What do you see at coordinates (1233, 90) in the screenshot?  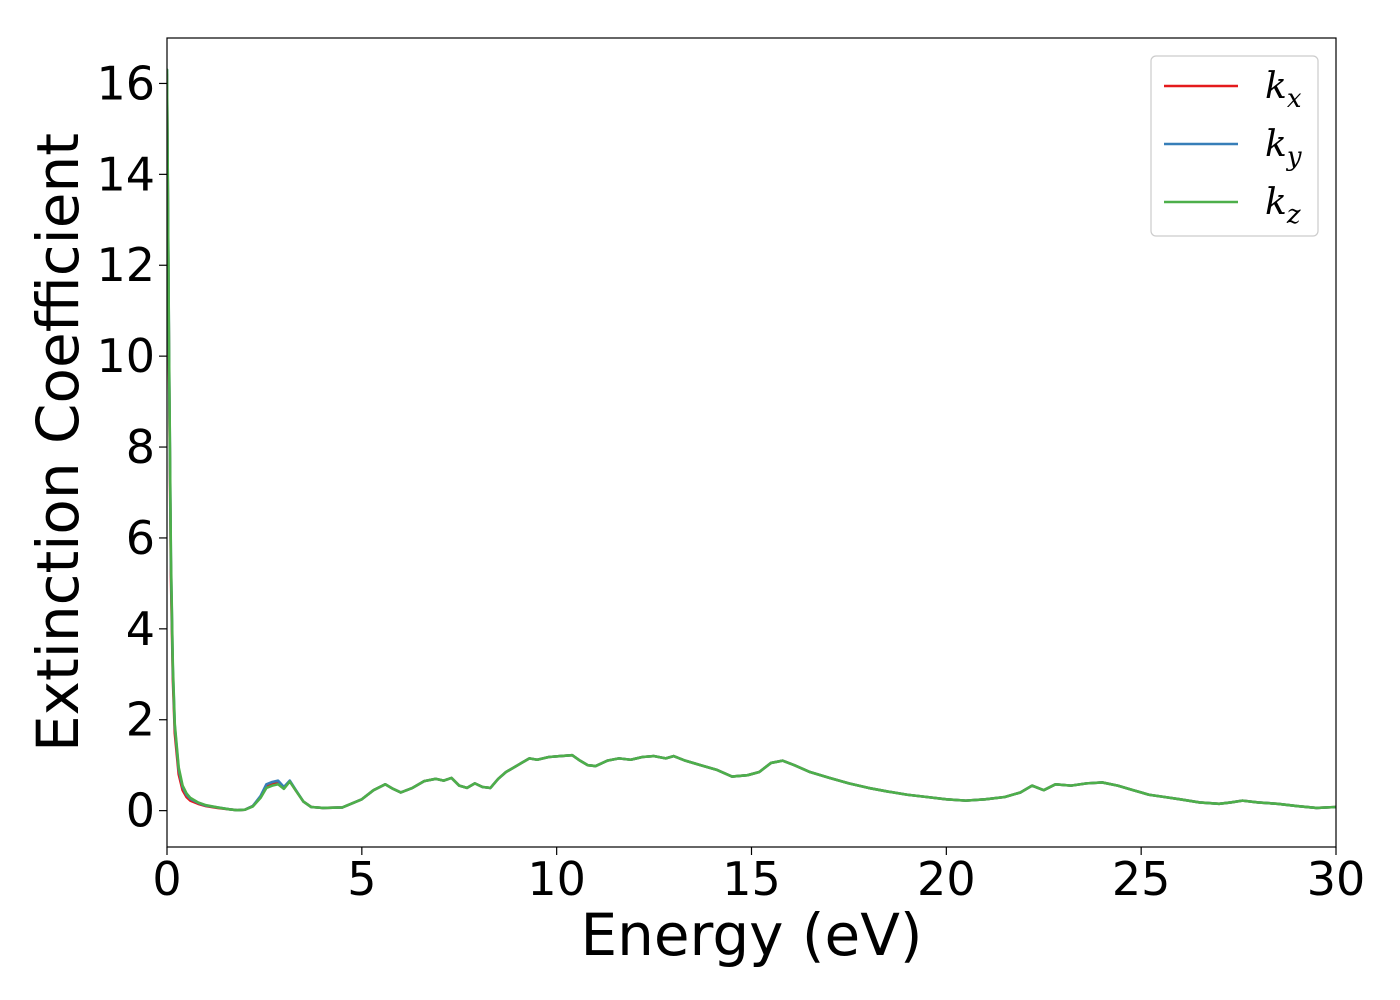 I see `legend-entry: kx` at bounding box center [1233, 90].